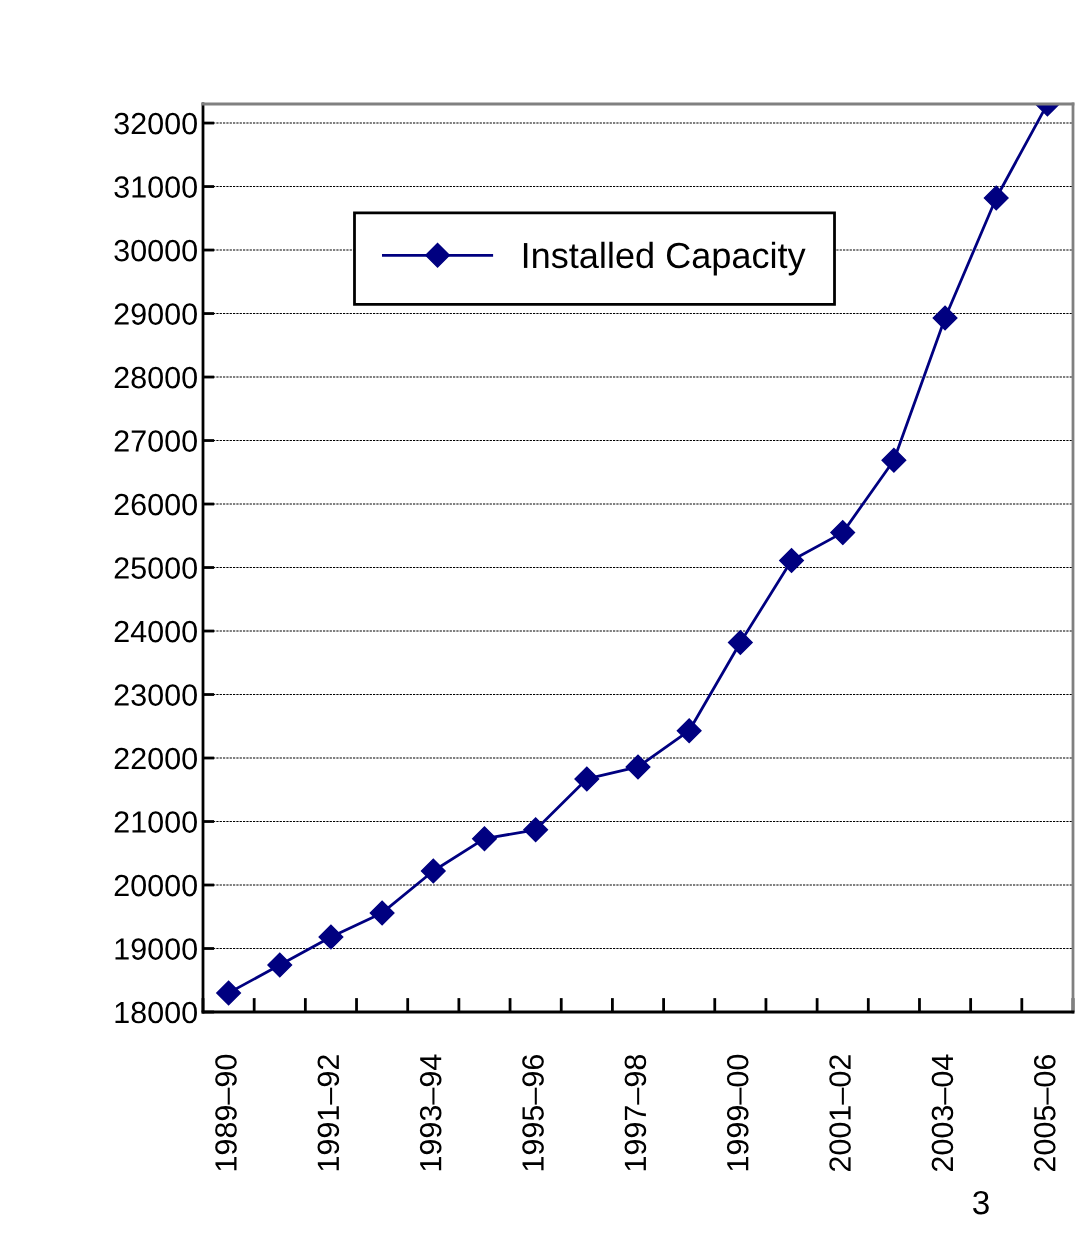  Describe the element at coordinates (155, 187) in the screenshot. I see `y-tick-label: 31000` at that location.